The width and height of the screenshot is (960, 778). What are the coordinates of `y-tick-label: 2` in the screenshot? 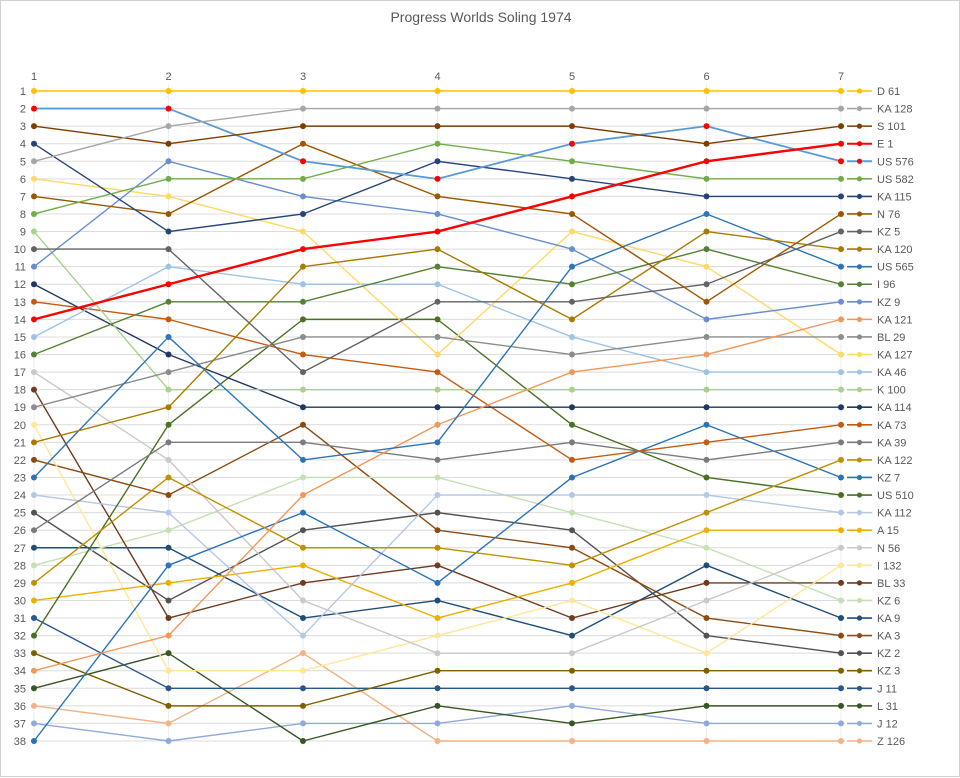 It's located at (23, 110).